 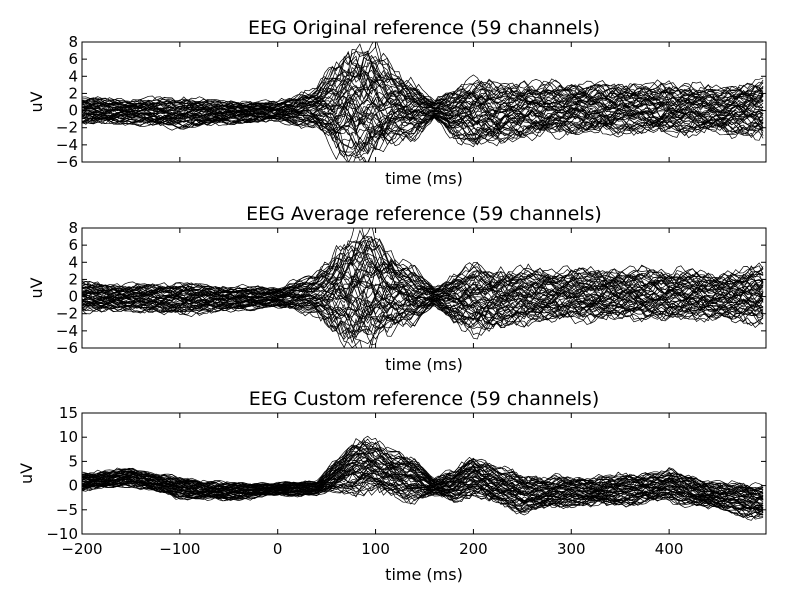 What do you see at coordinates (73, 461) in the screenshot?
I see `y-tick-label: 5` at bounding box center [73, 461].